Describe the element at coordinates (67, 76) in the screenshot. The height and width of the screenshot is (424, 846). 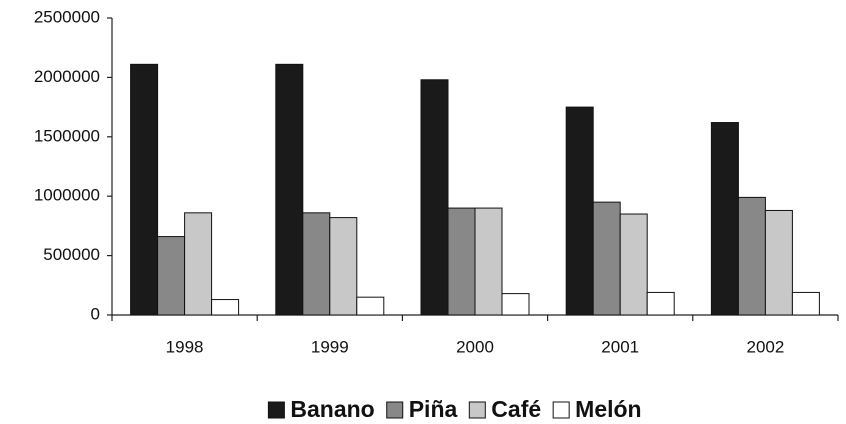
I see `y-tick-label: 2000000` at that location.